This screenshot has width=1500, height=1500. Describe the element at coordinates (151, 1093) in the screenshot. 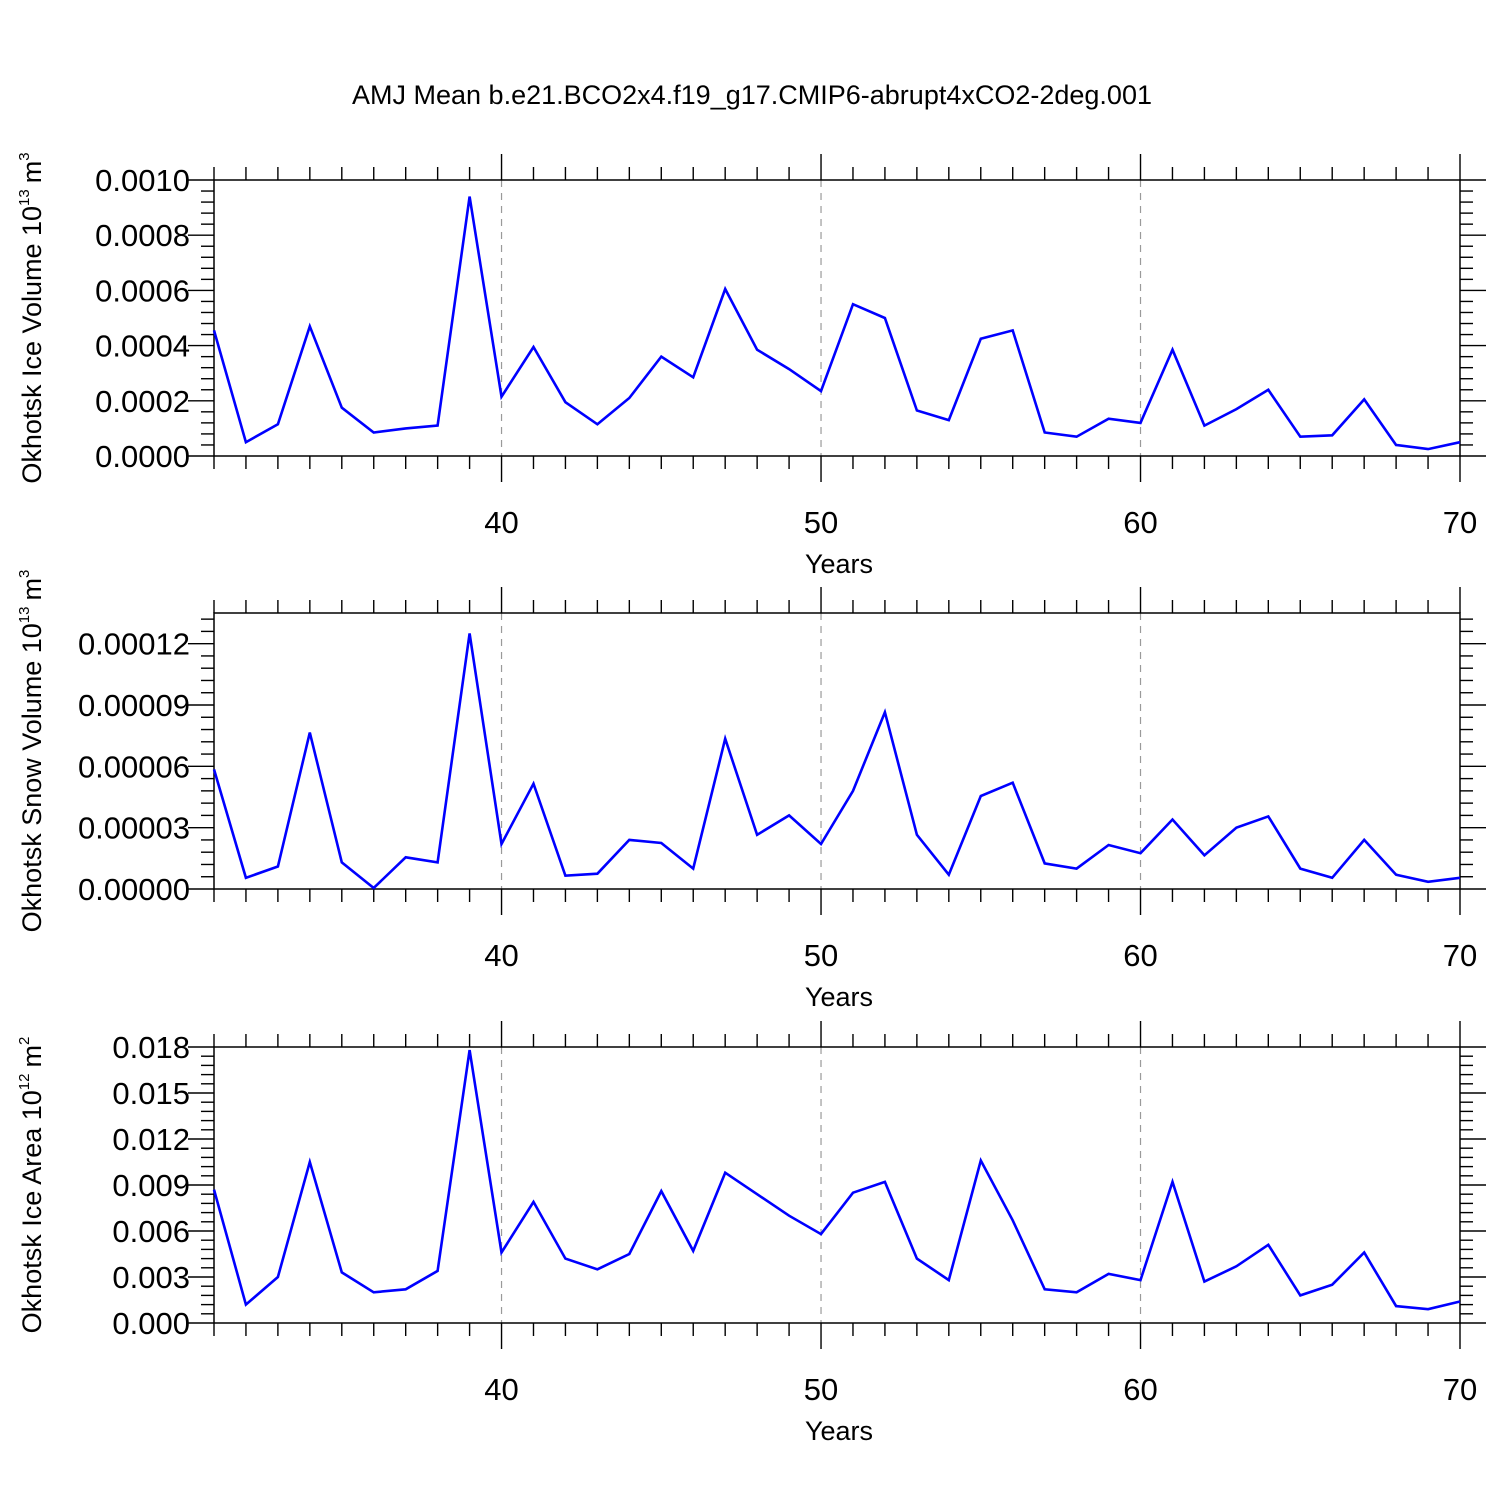

I see `y-tick-label: 0.015` at that location.